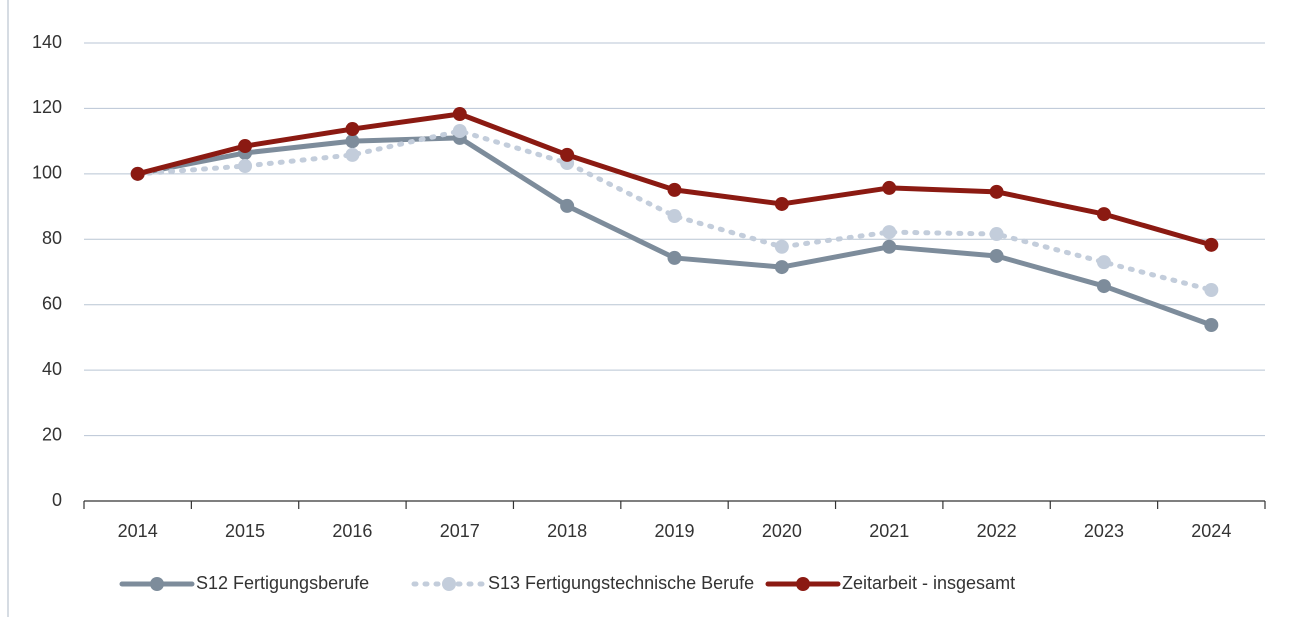 The image size is (1290, 617). What do you see at coordinates (1211, 531) in the screenshot?
I see `x-tick-label: 2024` at bounding box center [1211, 531].